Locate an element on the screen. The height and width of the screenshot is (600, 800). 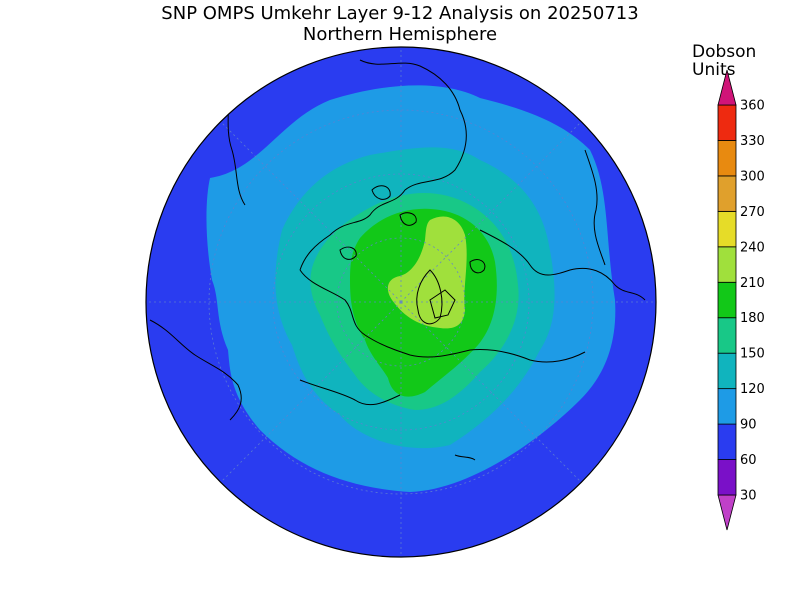
colorbar-units-line1: Dobson is located at coordinates (724, 52).